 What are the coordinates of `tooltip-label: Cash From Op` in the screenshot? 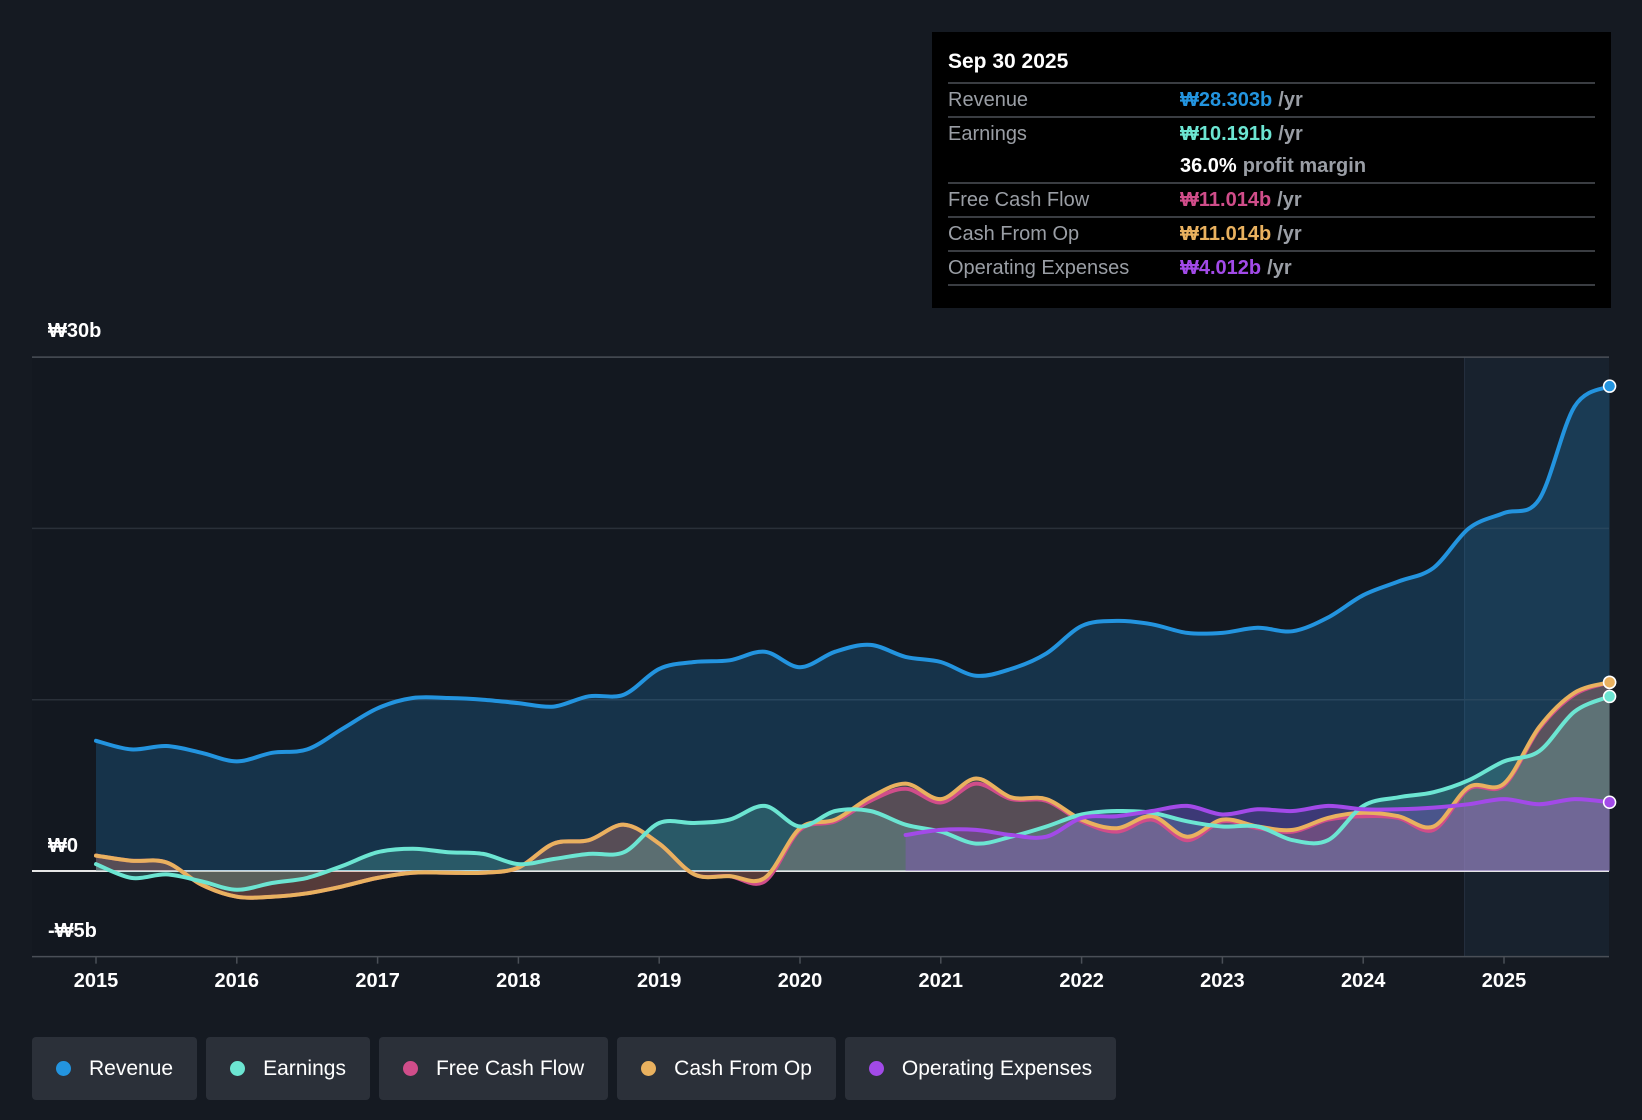 It's located at (1014, 233).